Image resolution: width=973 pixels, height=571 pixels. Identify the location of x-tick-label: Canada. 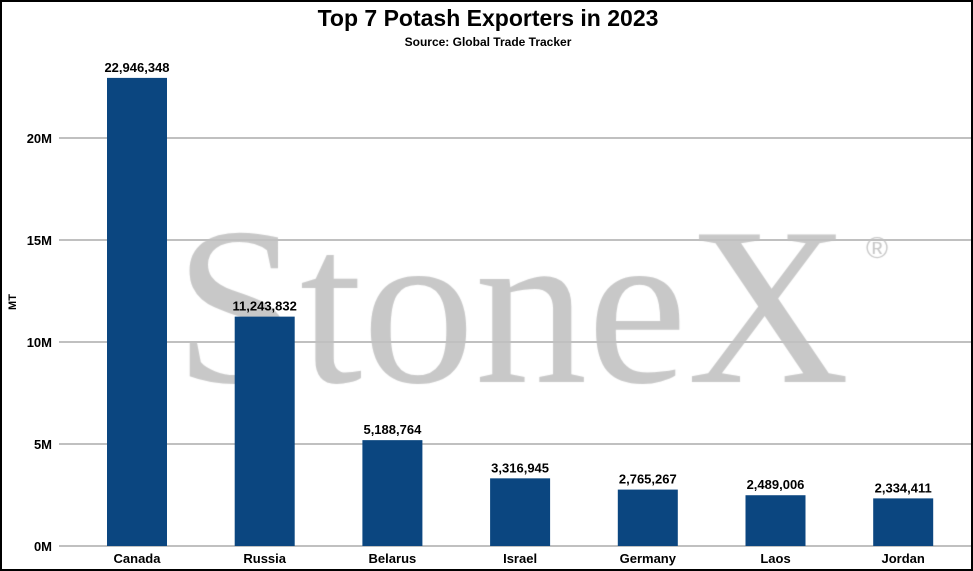
(138, 558).